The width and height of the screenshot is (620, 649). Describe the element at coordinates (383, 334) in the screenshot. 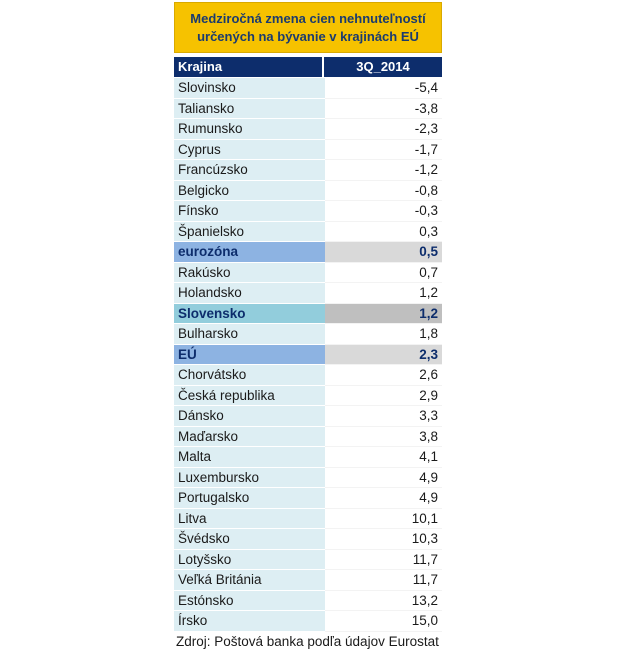

I see `value-cell: 1,8` at that location.